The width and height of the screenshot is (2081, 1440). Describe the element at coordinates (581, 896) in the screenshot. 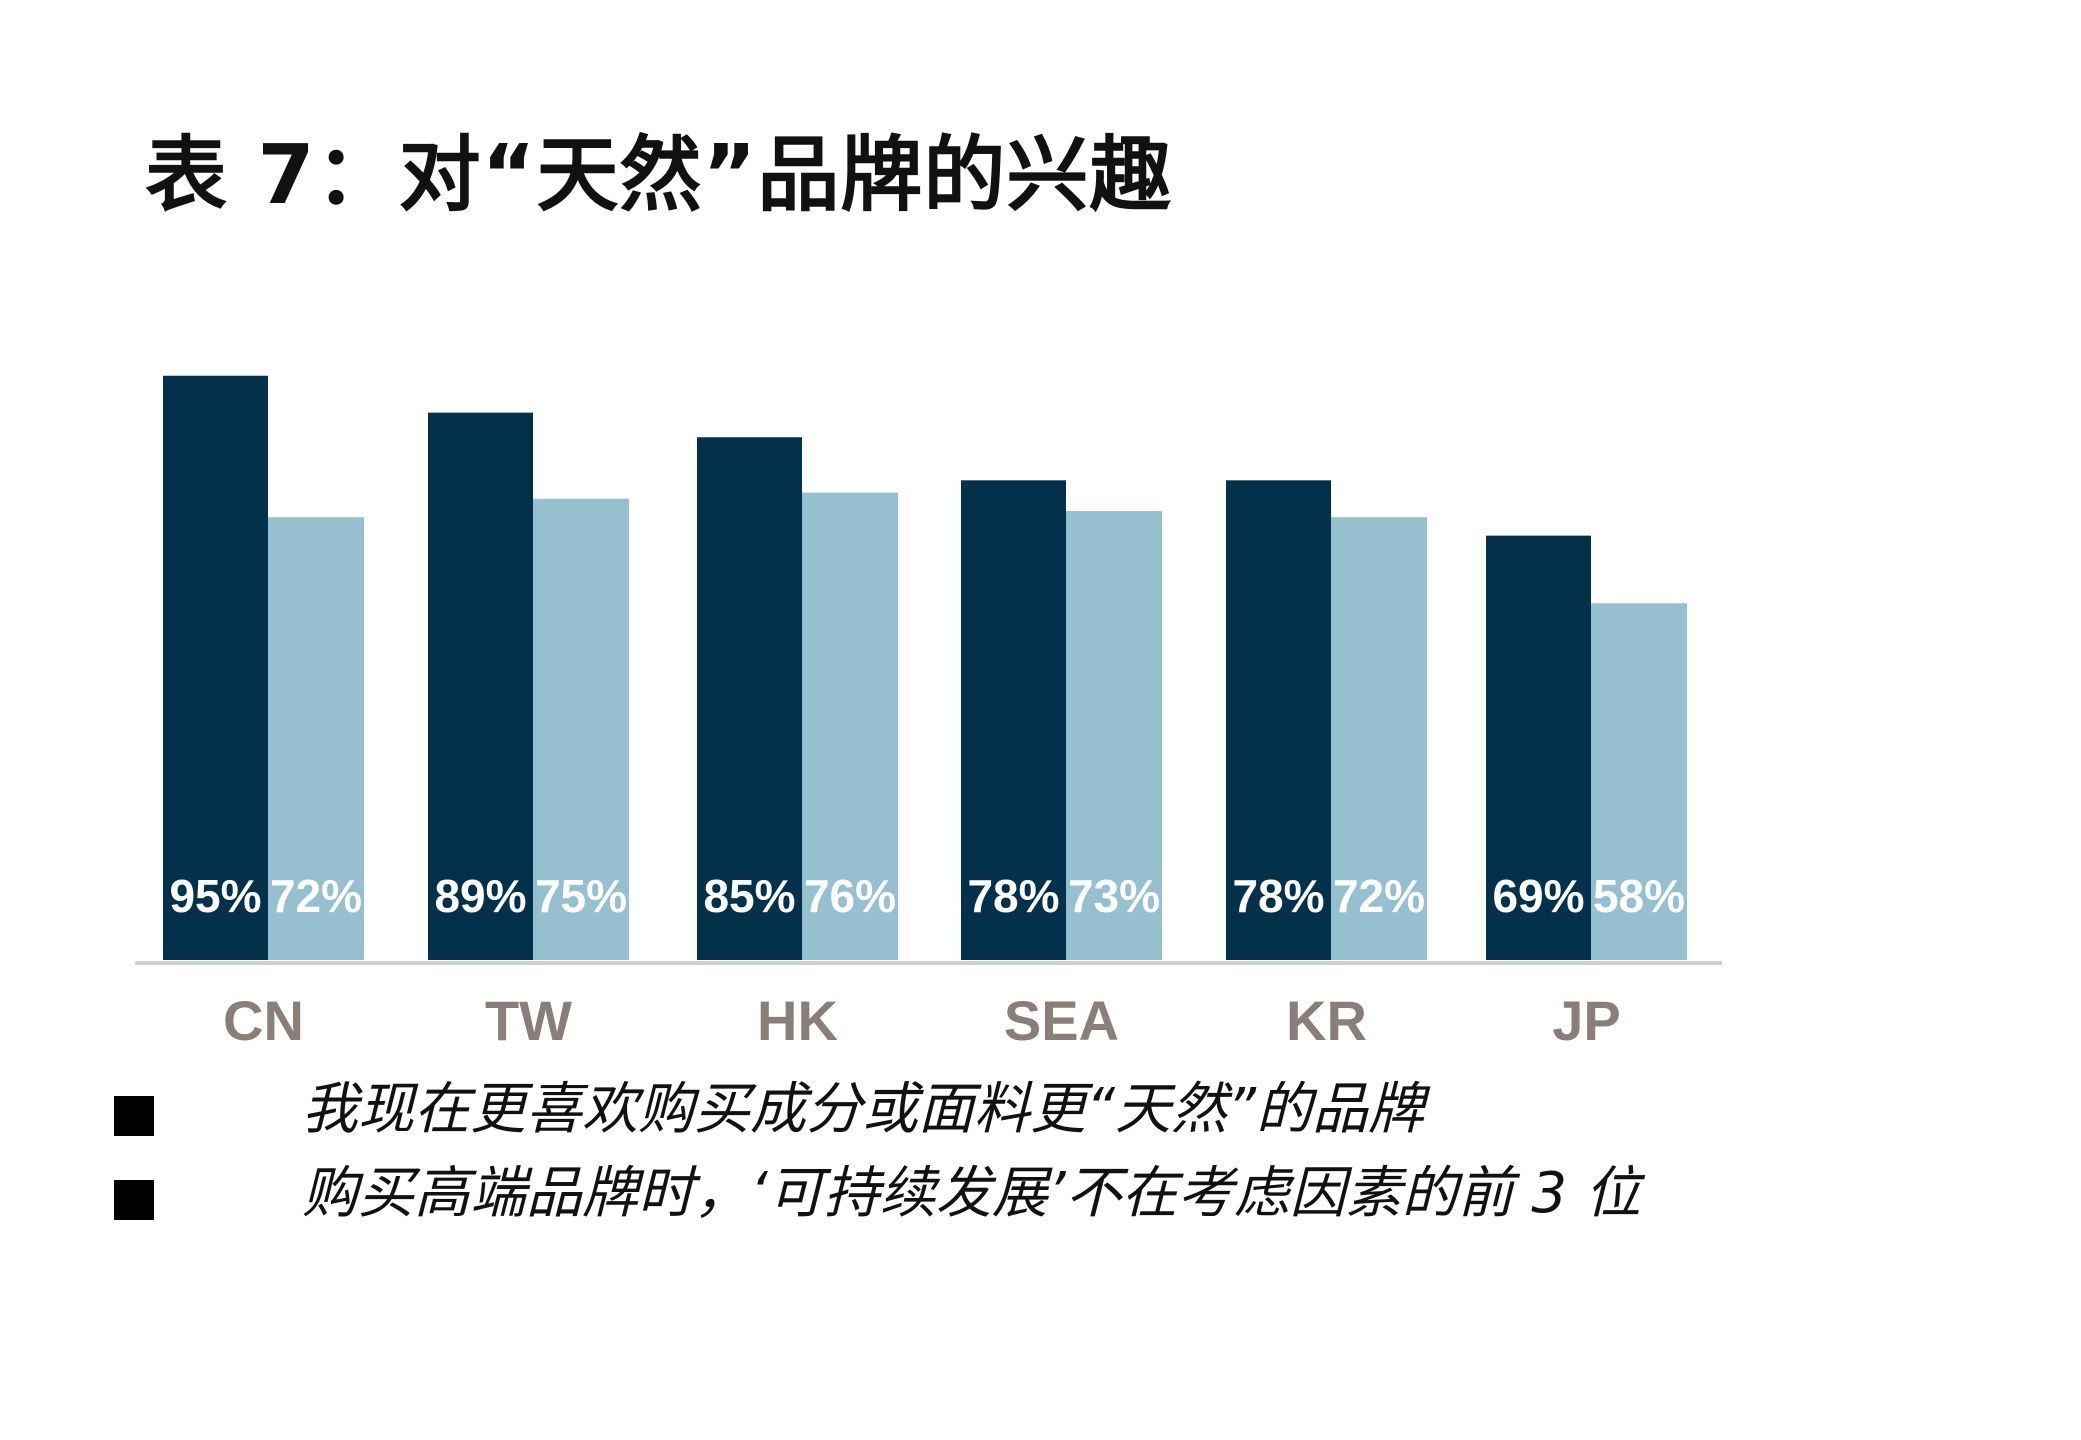

I see `data-label-tw-series-2: 75%` at that location.